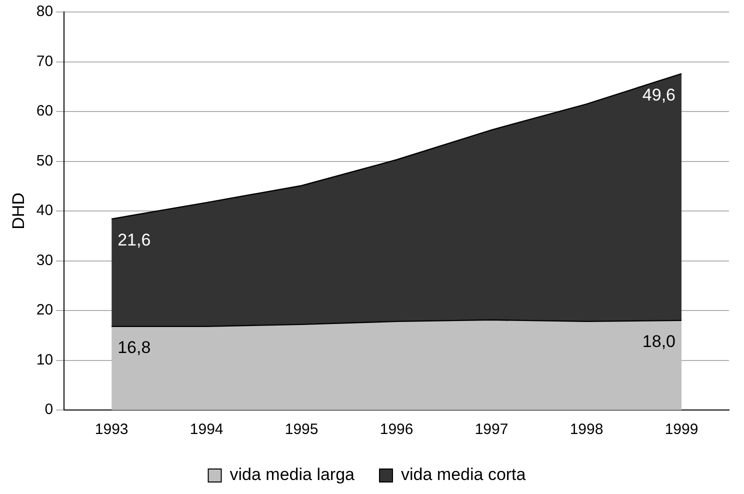 Image resolution: width=744 pixels, height=494 pixels. Describe the element at coordinates (491, 429) in the screenshot. I see `x-tick-label: 1997` at that location.